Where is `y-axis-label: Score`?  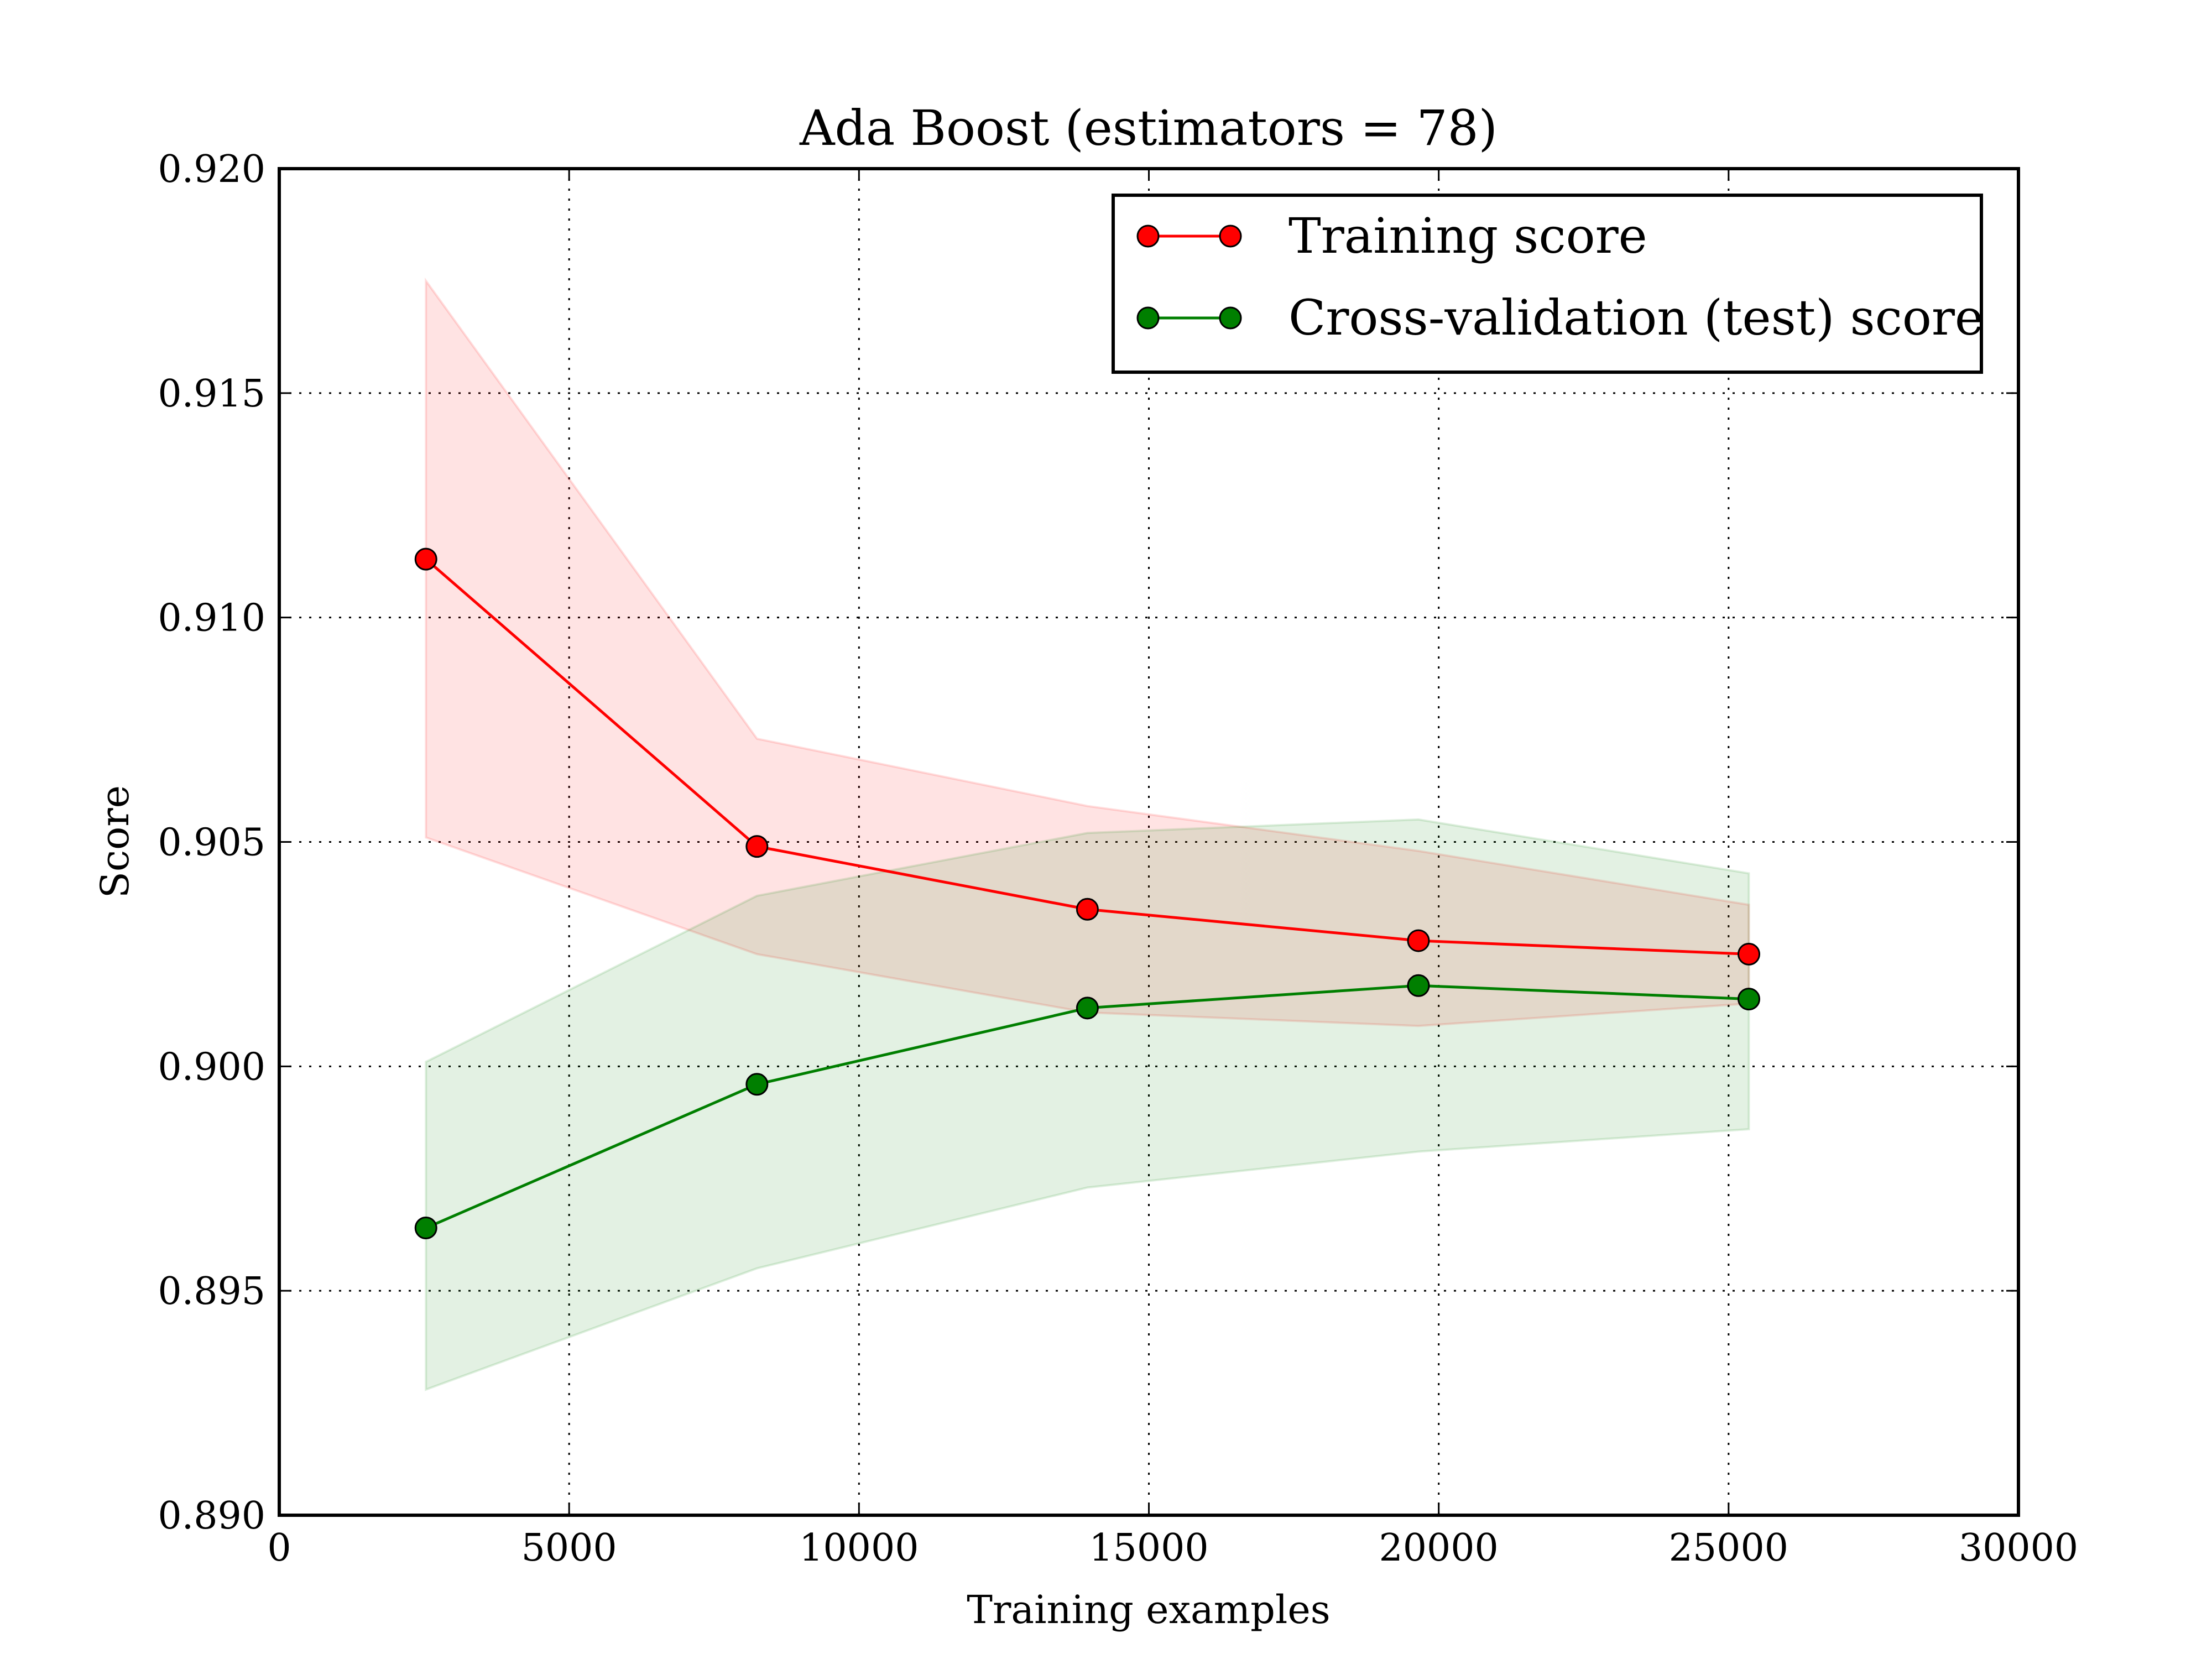
y-axis-label: Score is located at coordinates (115, 842).